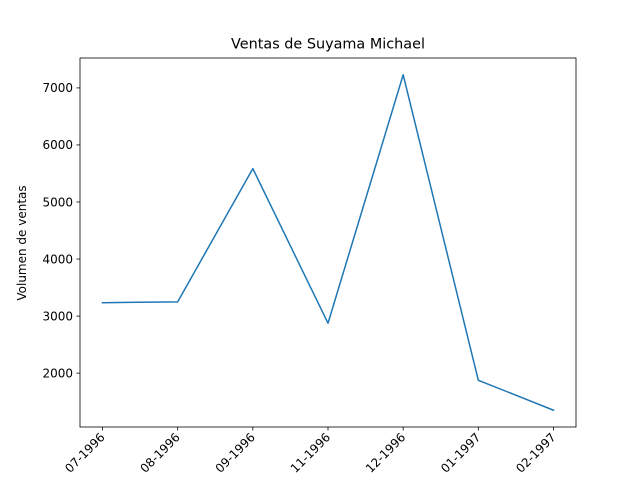  What do you see at coordinates (57, 259) in the screenshot?
I see `y-tick-label: 4000` at bounding box center [57, 259].